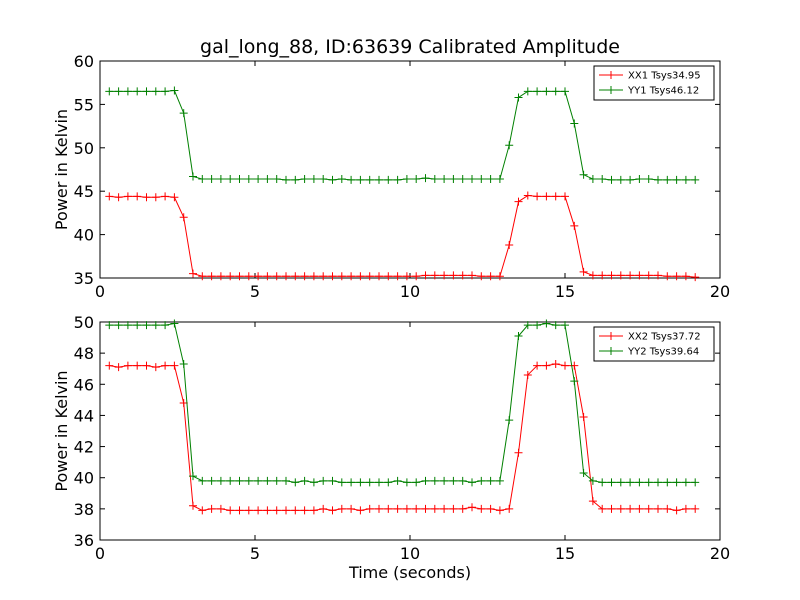 This screenshot has height=600, width=800. What do you see at coordinates (663, 352) in the screenshot?
I see `bottom-legend-label: YY2 Tsys39.64` at bounding box center [663, 352].